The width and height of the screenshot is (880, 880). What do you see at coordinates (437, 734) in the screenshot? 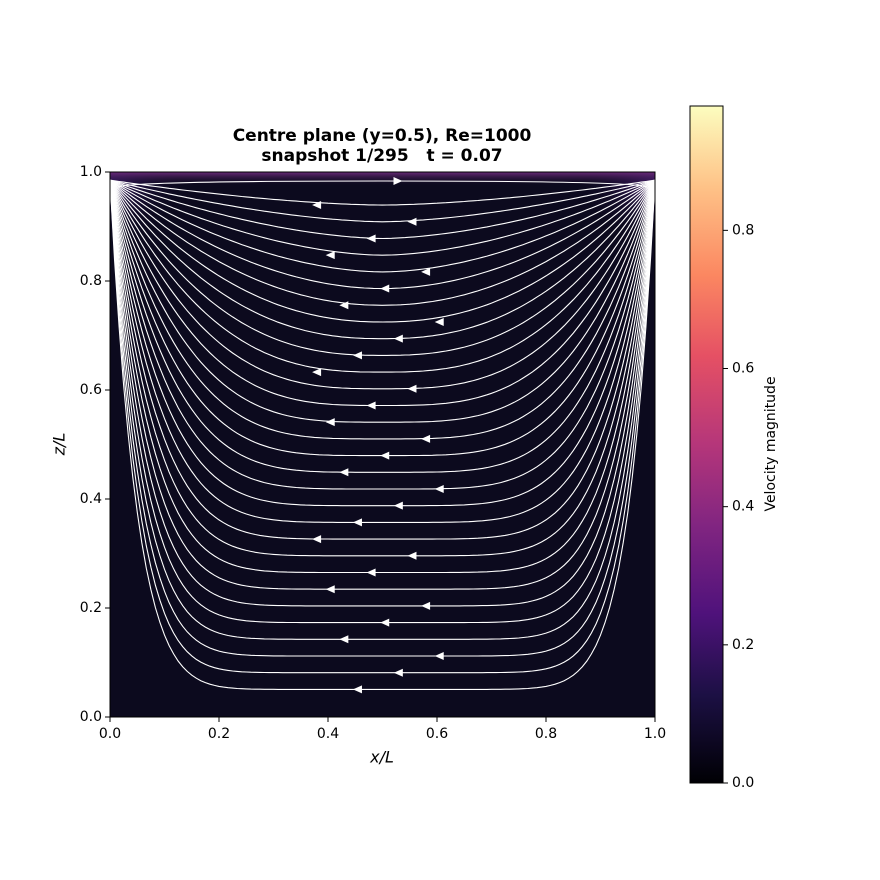
I see `x-tick-label: 0.6` at bounding box center [437, 734].